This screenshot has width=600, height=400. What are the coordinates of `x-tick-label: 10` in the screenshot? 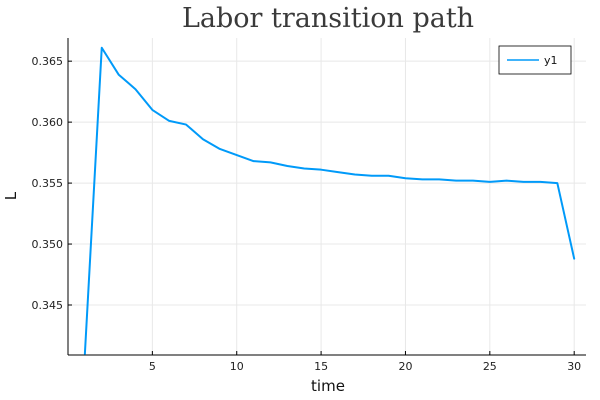 It's located at (237, 366).